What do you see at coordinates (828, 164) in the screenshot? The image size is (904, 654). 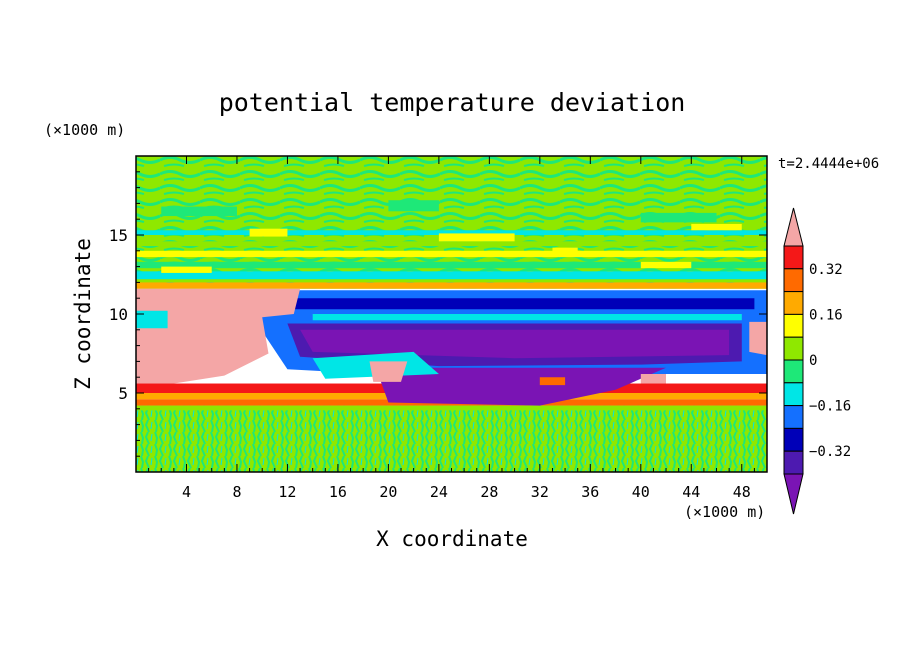 I see `time-label: t=2.4444e+06` at bounding box center [828, 164].